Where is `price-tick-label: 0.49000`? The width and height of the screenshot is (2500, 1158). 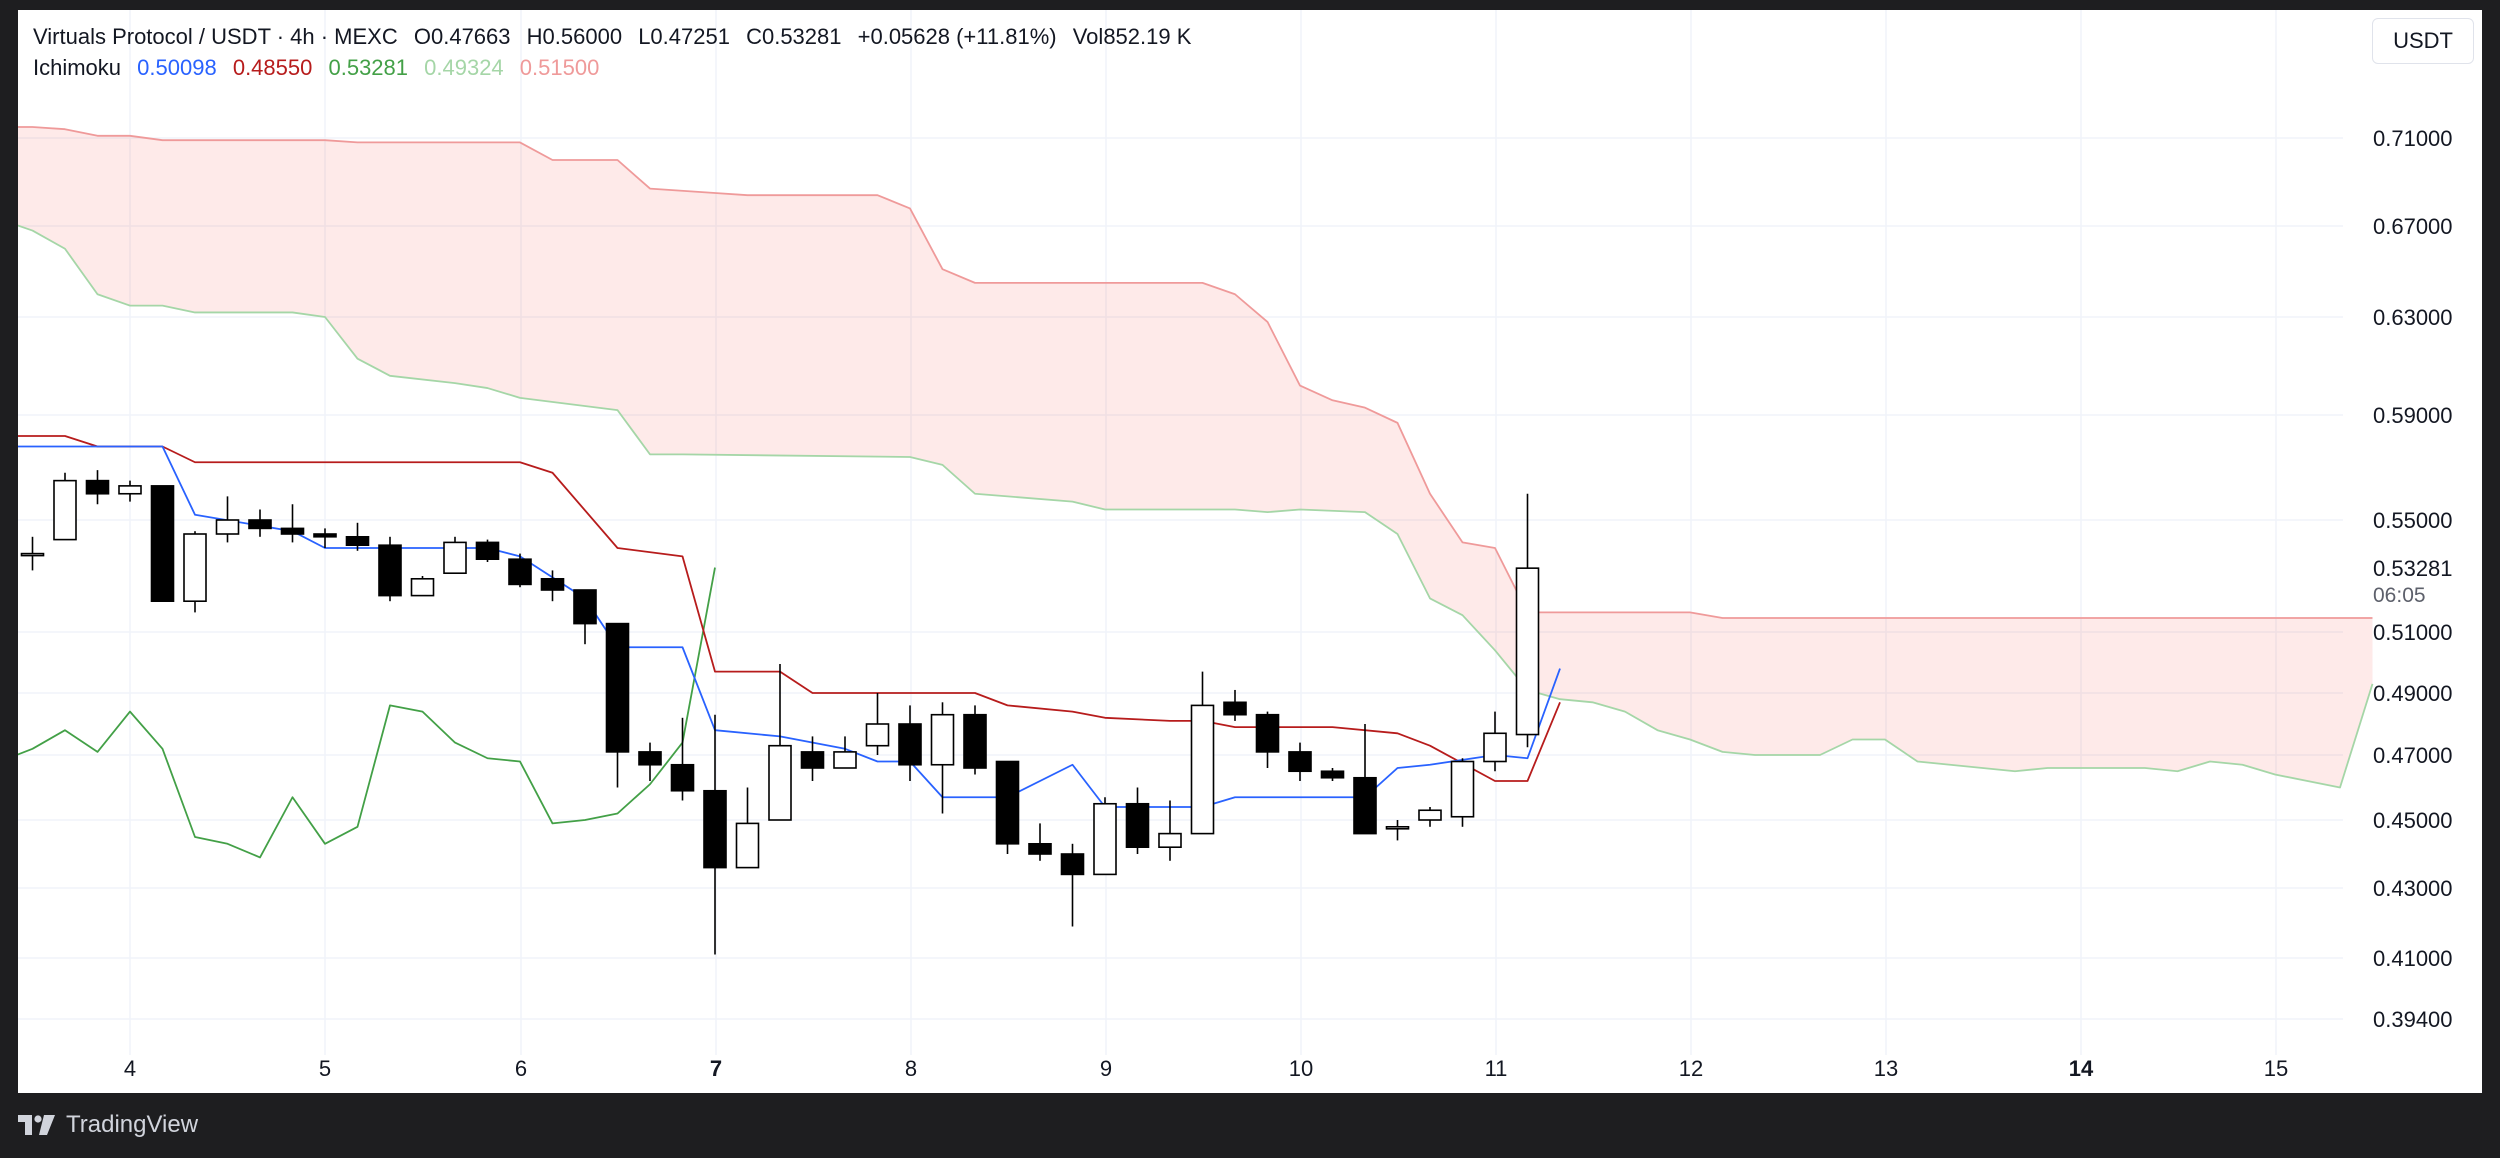 price-tick-label: 0.49000 is located at coordinates (2413, 693).